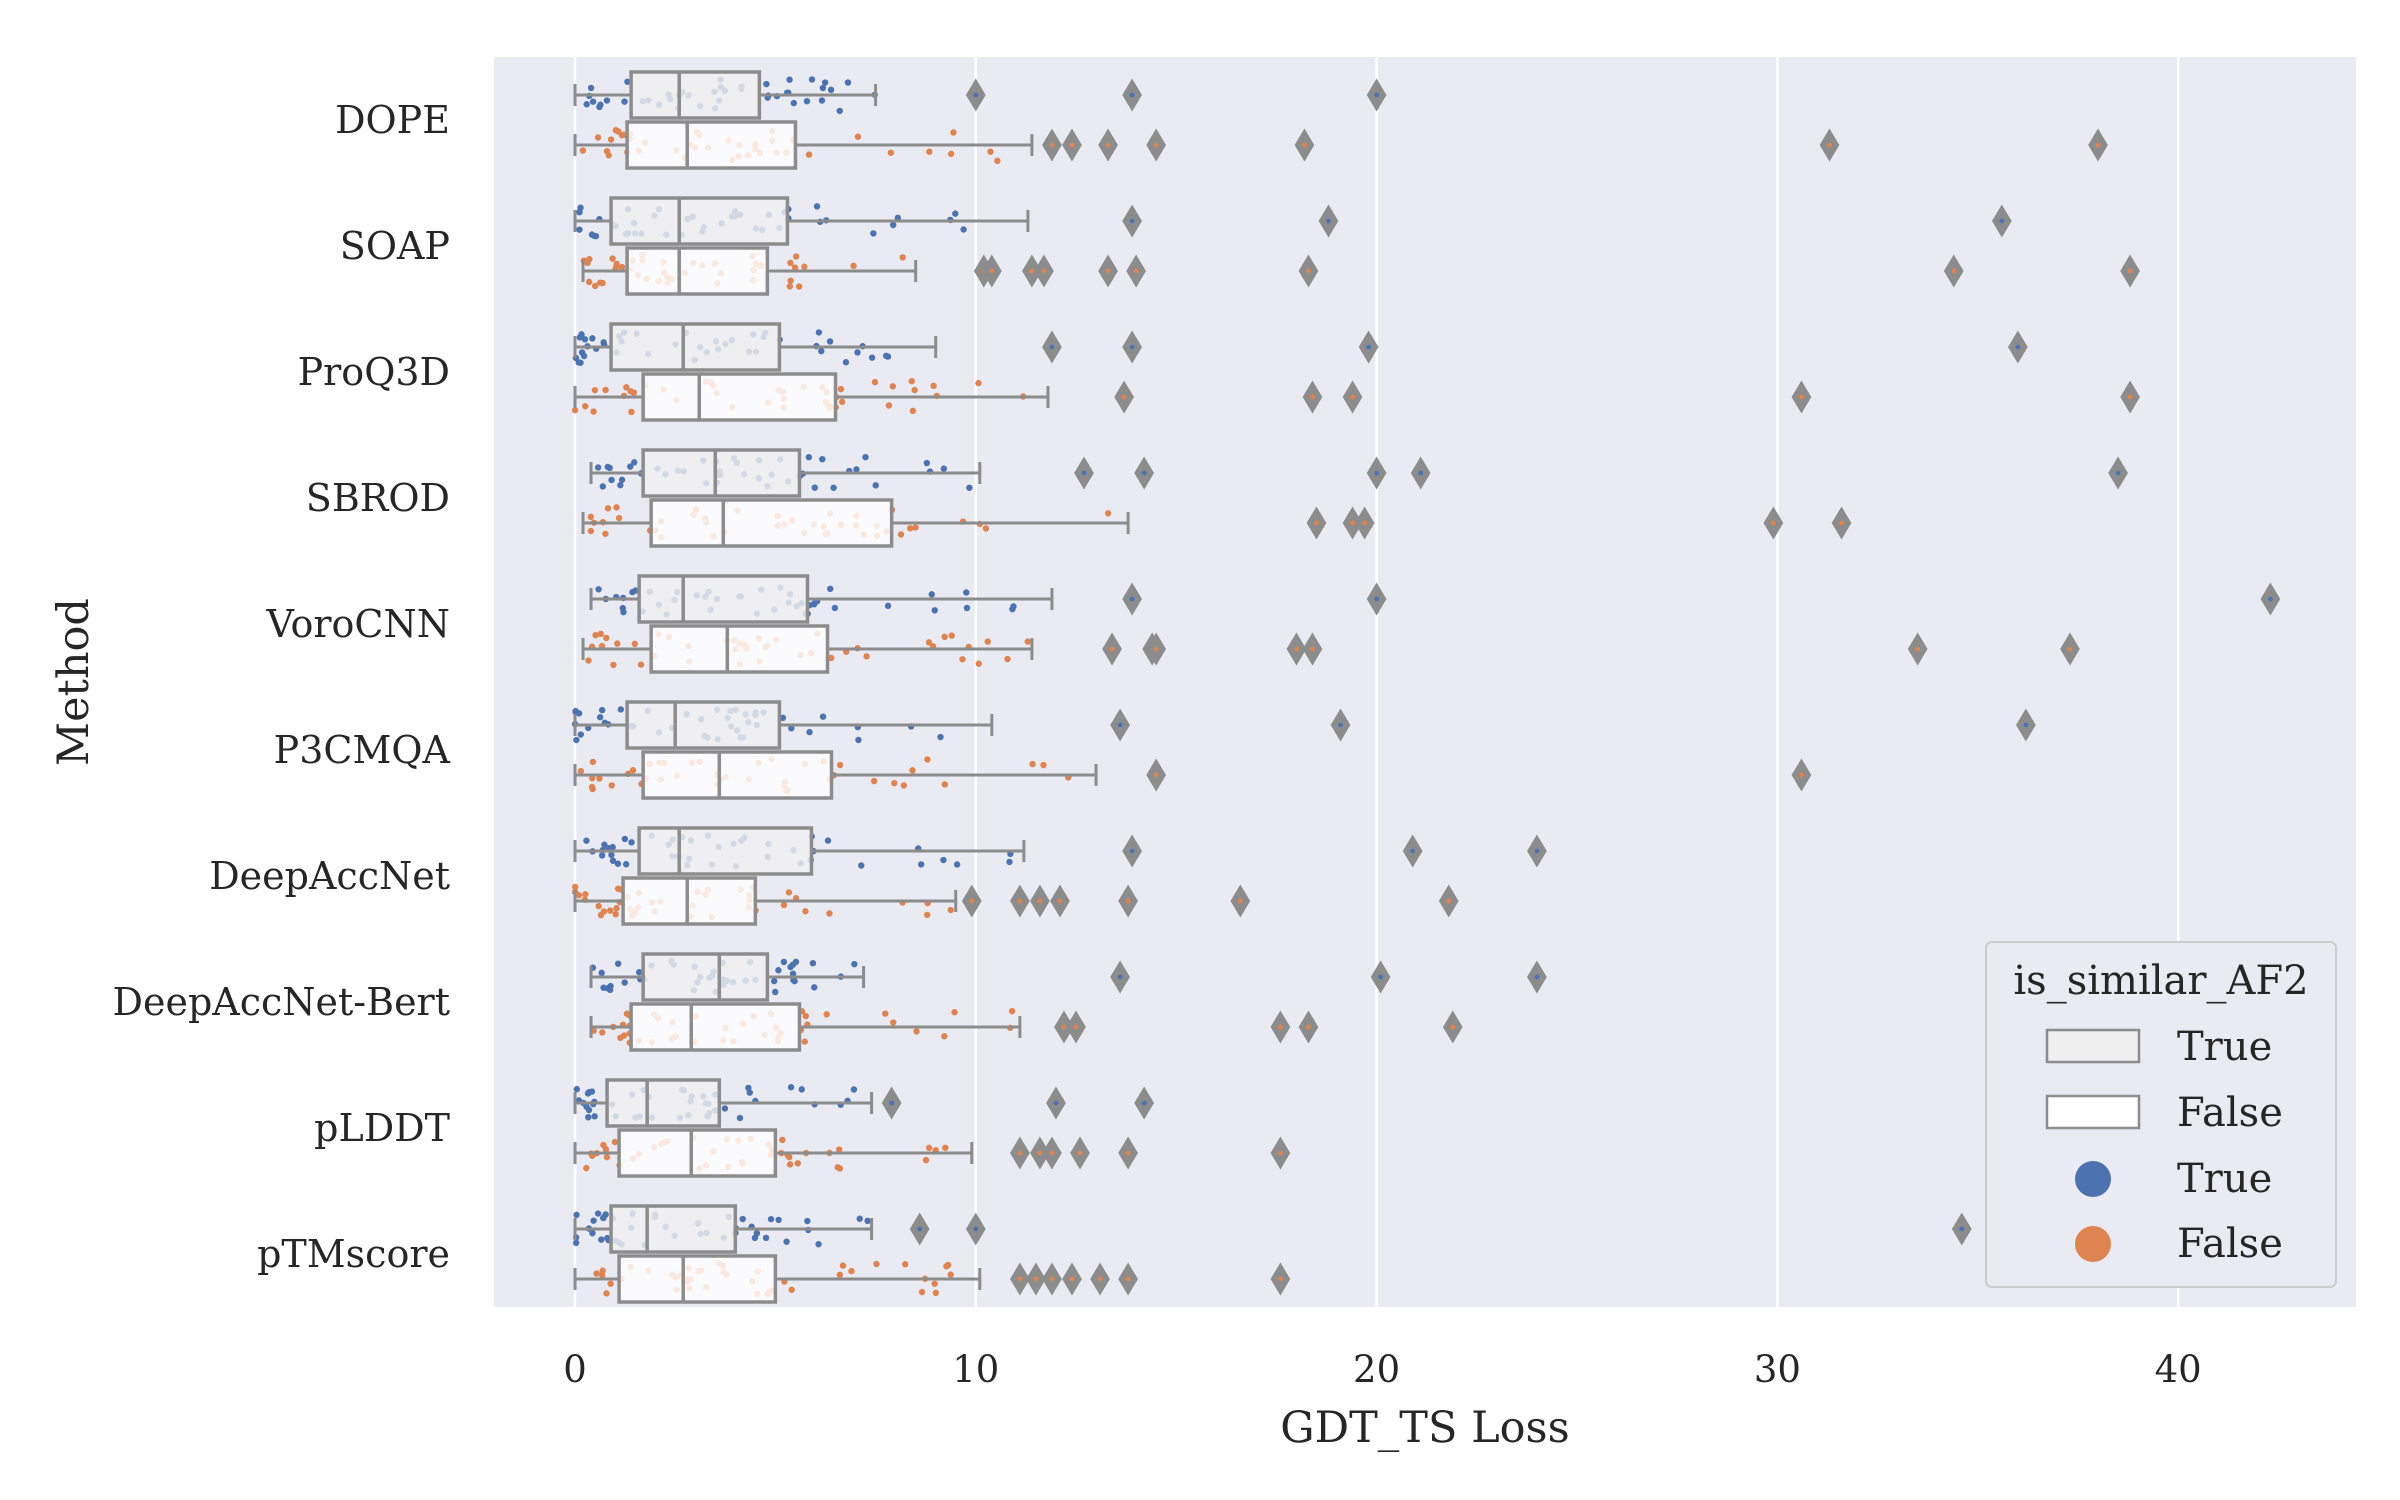  Describe the element at coordinates (2161, 1114) in the screenshot. I see `legend: is_similar_AF2 True False True False` at that location.